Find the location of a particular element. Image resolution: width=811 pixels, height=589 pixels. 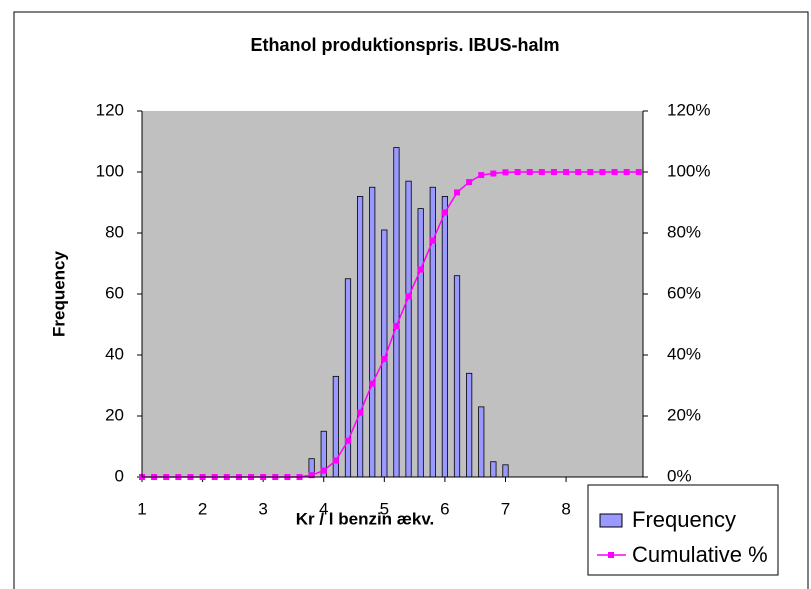

x-tick-label: 1 is located at coordinates (141, 508).